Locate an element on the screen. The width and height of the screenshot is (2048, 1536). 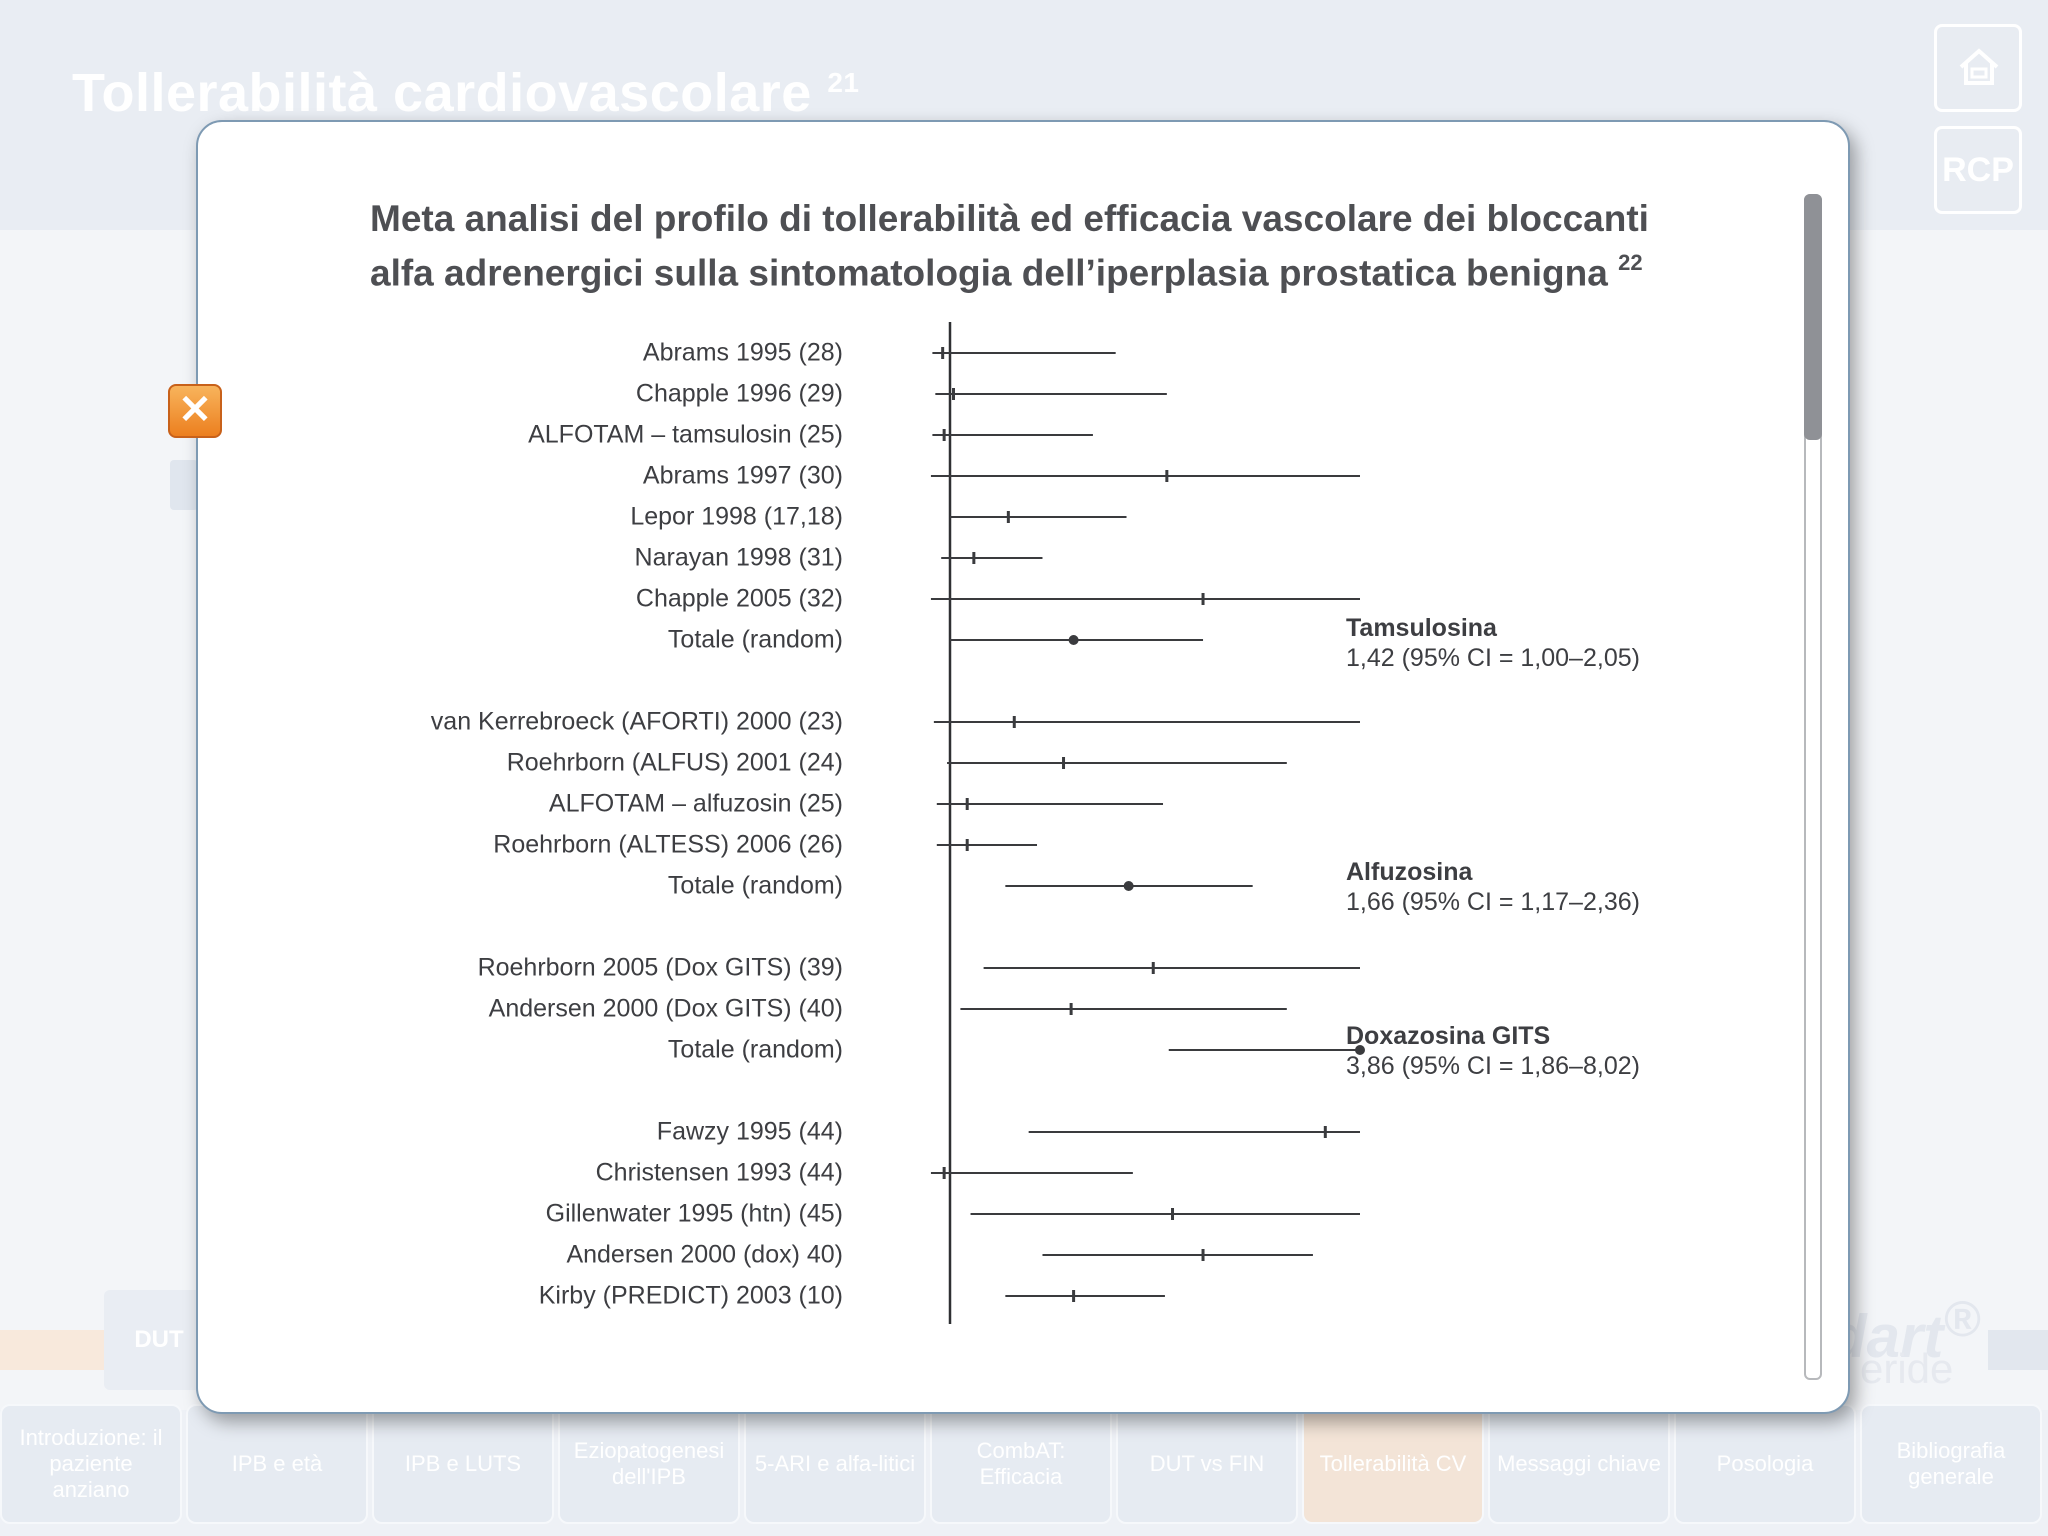
study-label: Lepor 1998 (17,18) is located at coordinates (736, 516).